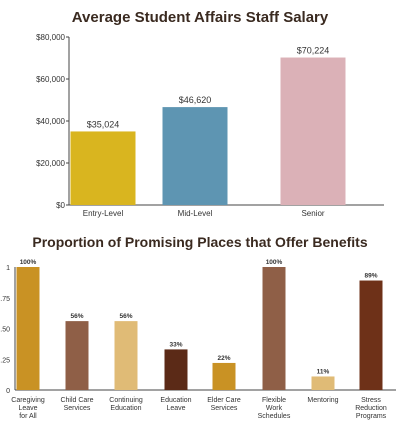 The height and width of the screenshot is (429, 400). What do you see at coordinates (313, 51) in the screenshot?
I see `data-label: $70,224` at bounding box center [313, 51].